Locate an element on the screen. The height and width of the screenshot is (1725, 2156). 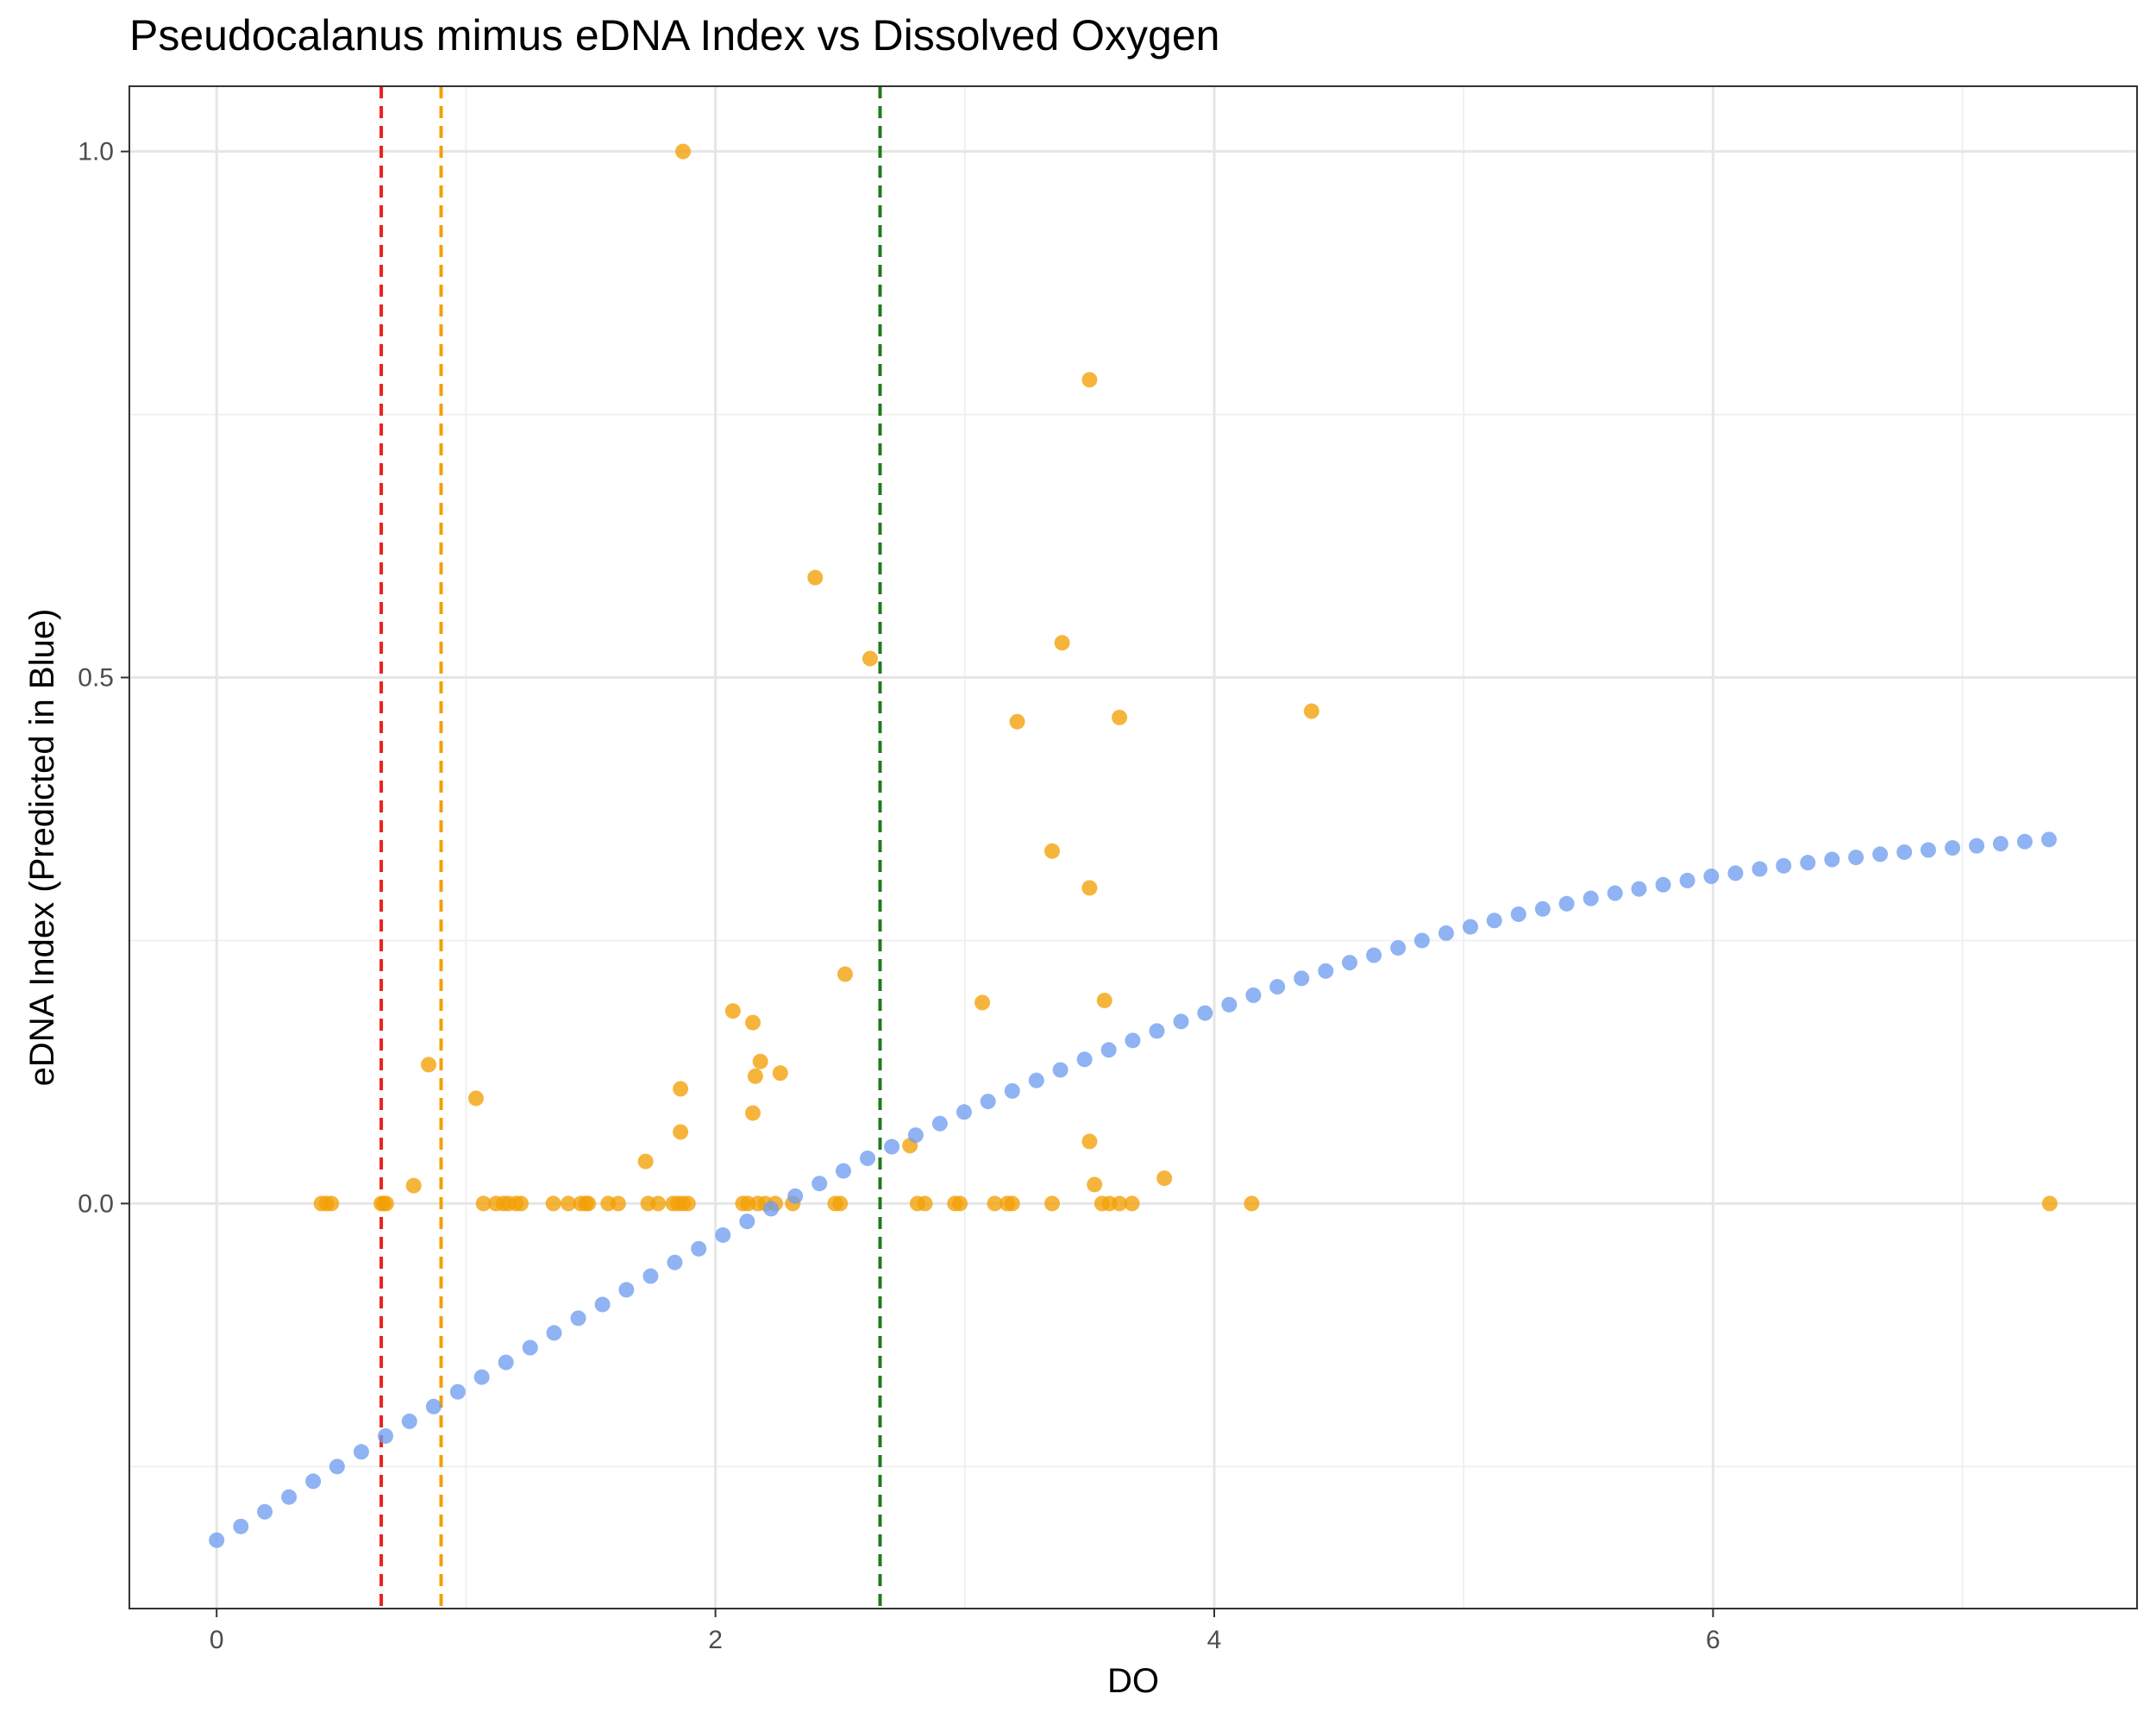
y-tick-label: 1.0 is located at coordinates (96, 152).